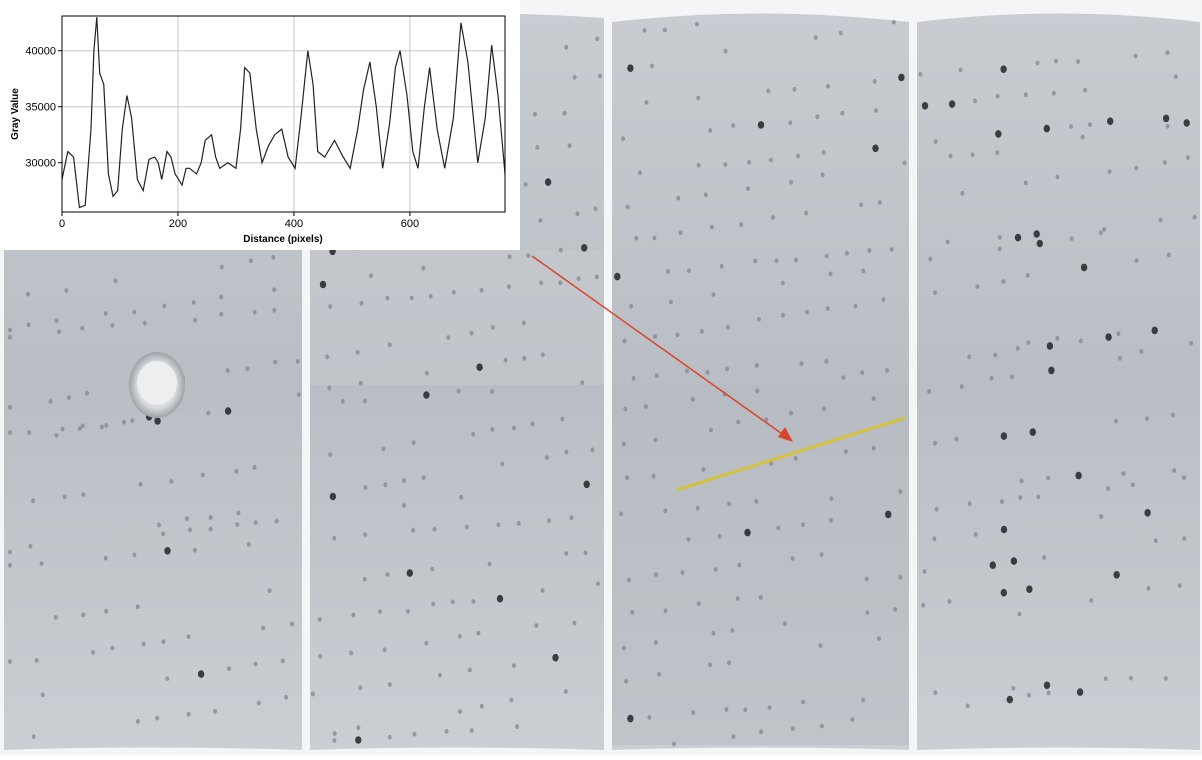 Image resolution: width=1202 pixels, height=760 pixels. Describe the element at coordinates (40, 108) in the screenshot. I see `y-tick-label: 35000` at that location.